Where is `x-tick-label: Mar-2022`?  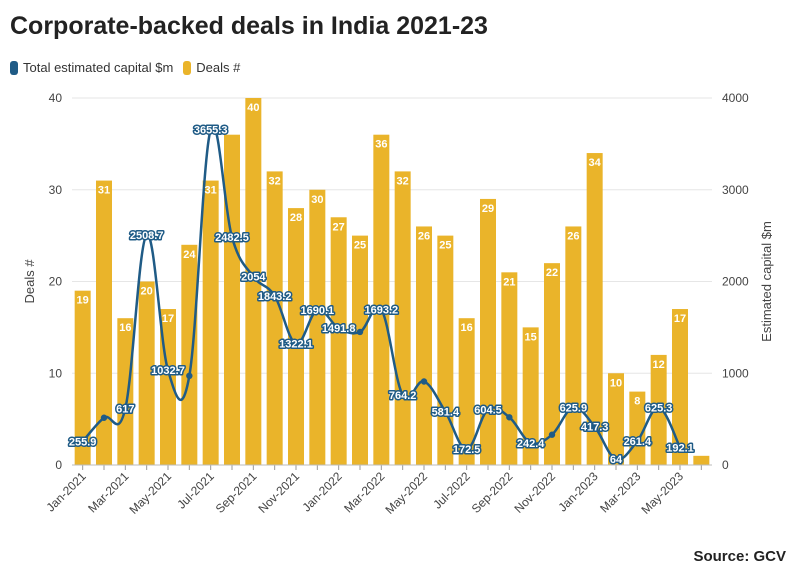
x-tick-label: Mar-2022 is located at coordinates (364, 492).